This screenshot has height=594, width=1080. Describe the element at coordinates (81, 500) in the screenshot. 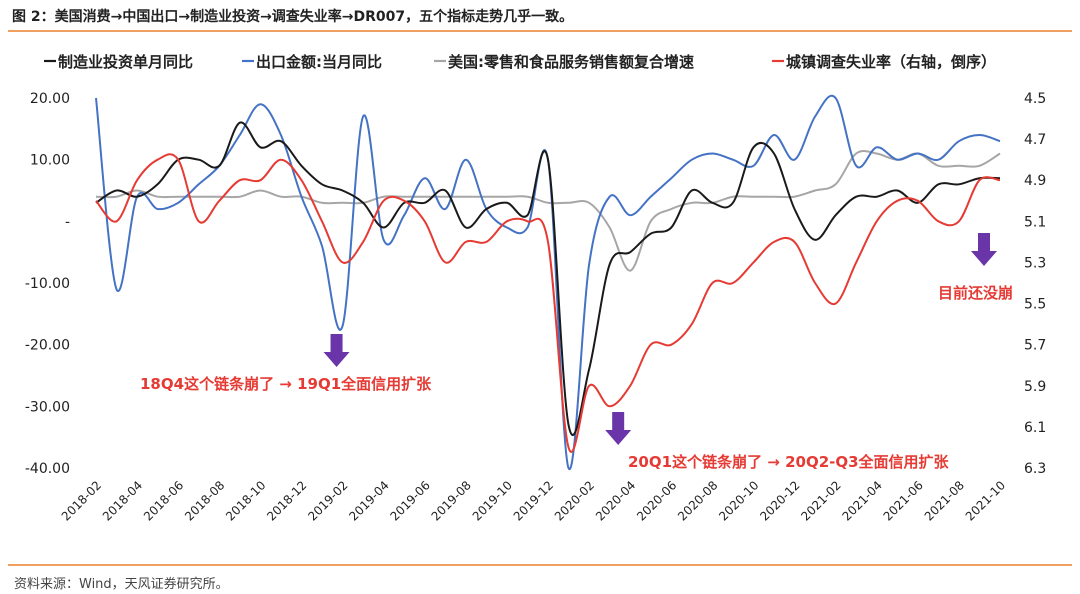

I see `x-tick-label: 2018-02` at that location.